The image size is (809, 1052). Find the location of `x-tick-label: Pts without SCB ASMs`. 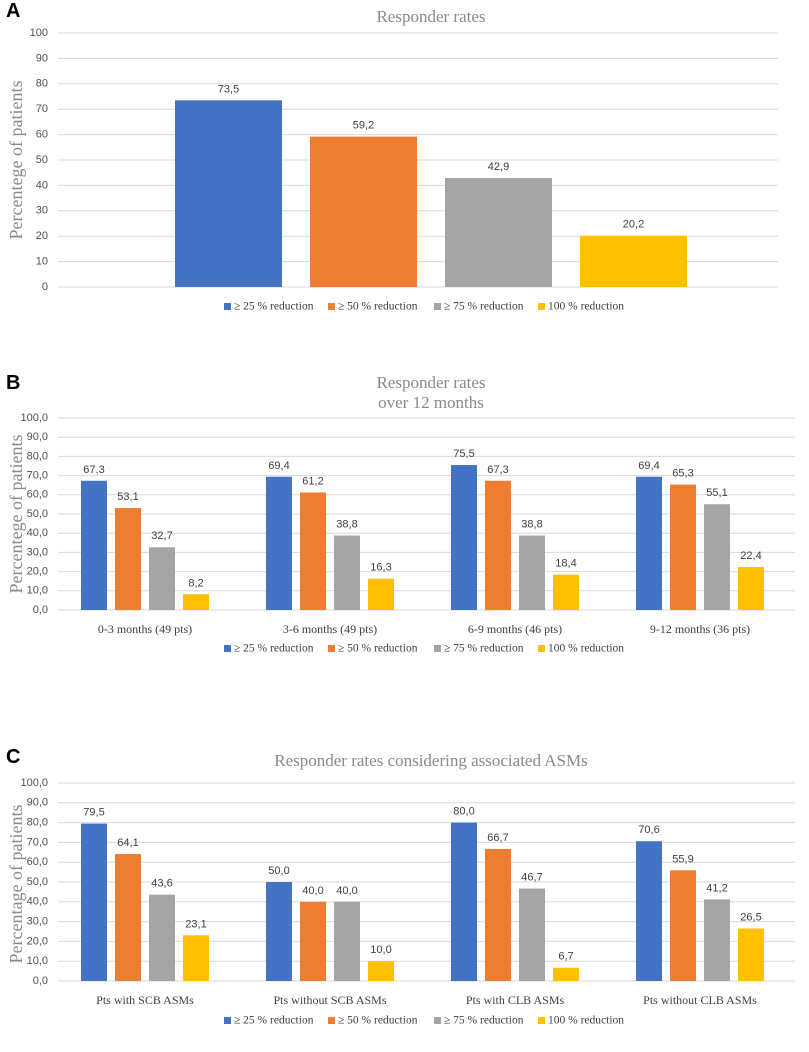

x-tick-label: Pts without SCB ASMs is located at coordinates (329, 1000).